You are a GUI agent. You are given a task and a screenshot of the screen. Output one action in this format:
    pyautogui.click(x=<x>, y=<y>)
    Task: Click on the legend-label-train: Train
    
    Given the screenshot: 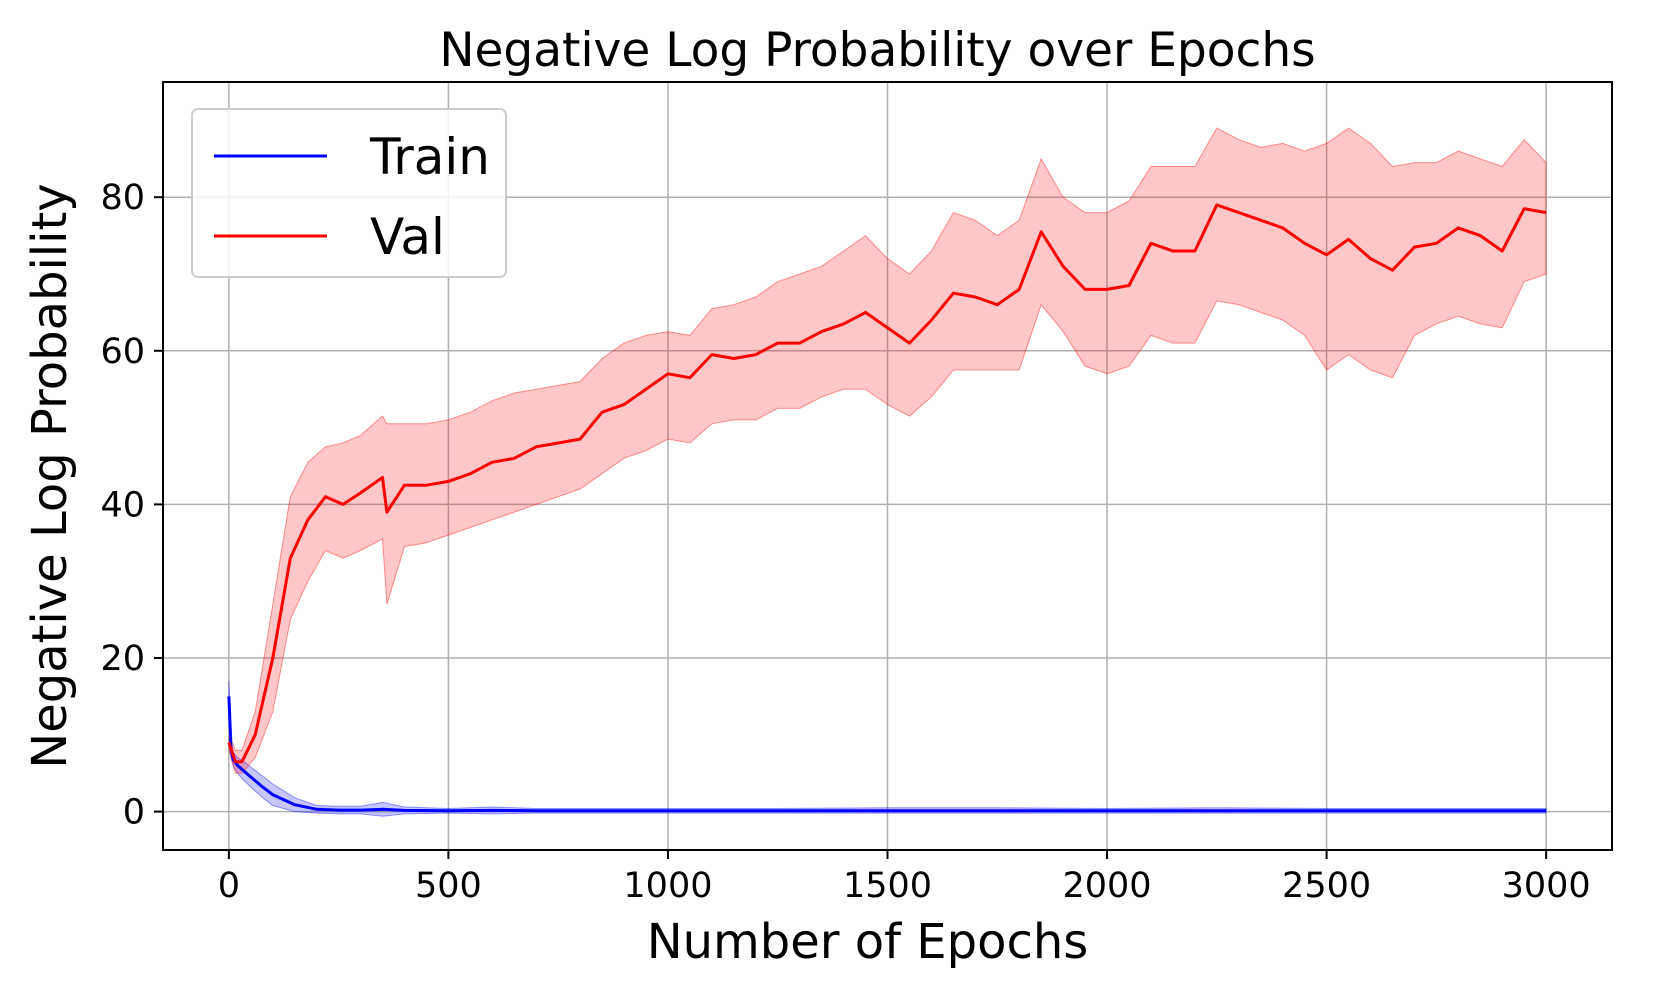 What is the action you would take?
    pyautogui.click(x=429, y=157)
    